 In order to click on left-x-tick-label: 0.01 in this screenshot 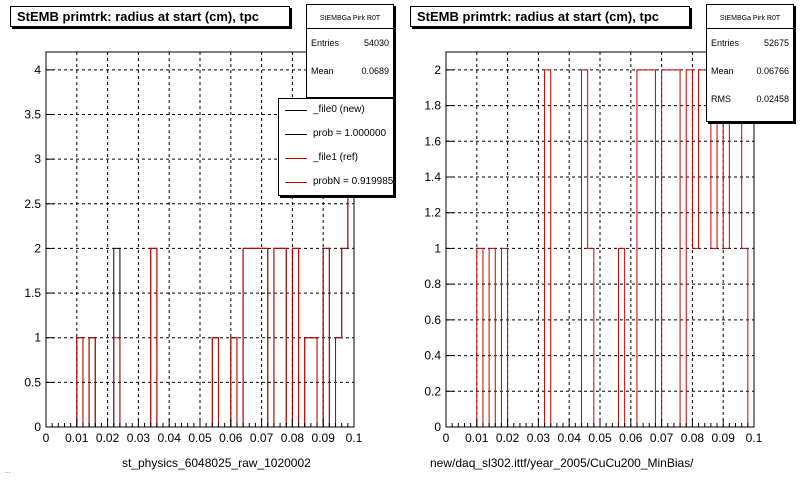, I will do `click(77, 438)`.